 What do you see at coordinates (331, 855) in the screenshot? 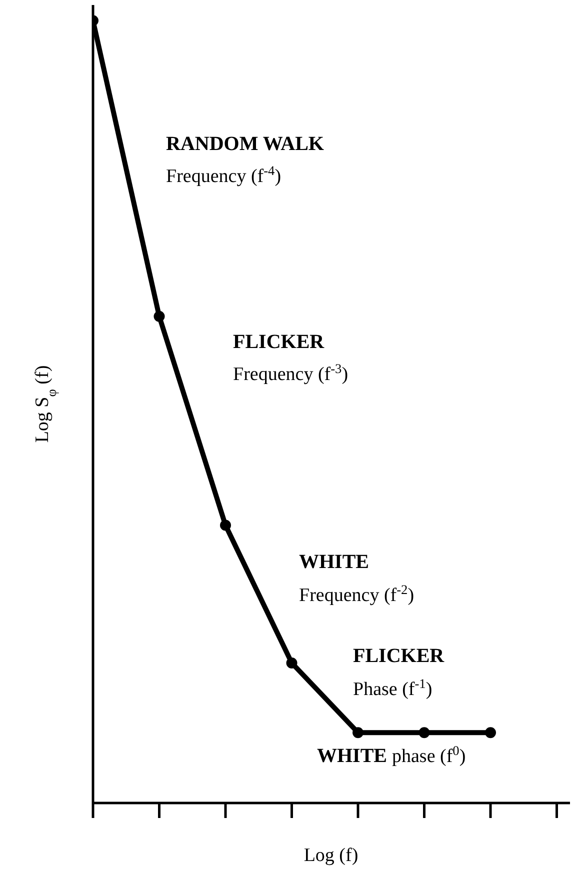
I see `x-axis-title: Log (f)` at bounding box center [331, 855].